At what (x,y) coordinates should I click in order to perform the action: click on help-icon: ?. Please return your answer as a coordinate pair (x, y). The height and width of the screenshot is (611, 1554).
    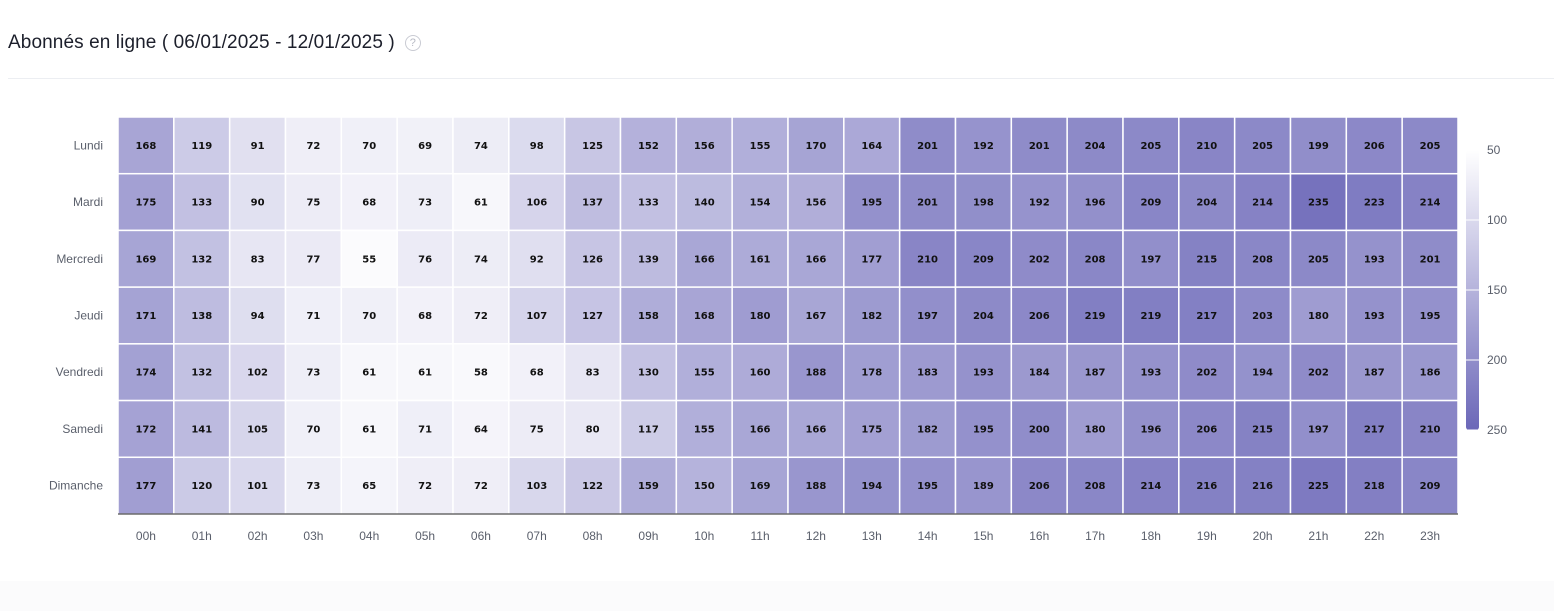
    Looking at the image, I should click on (412, 43).